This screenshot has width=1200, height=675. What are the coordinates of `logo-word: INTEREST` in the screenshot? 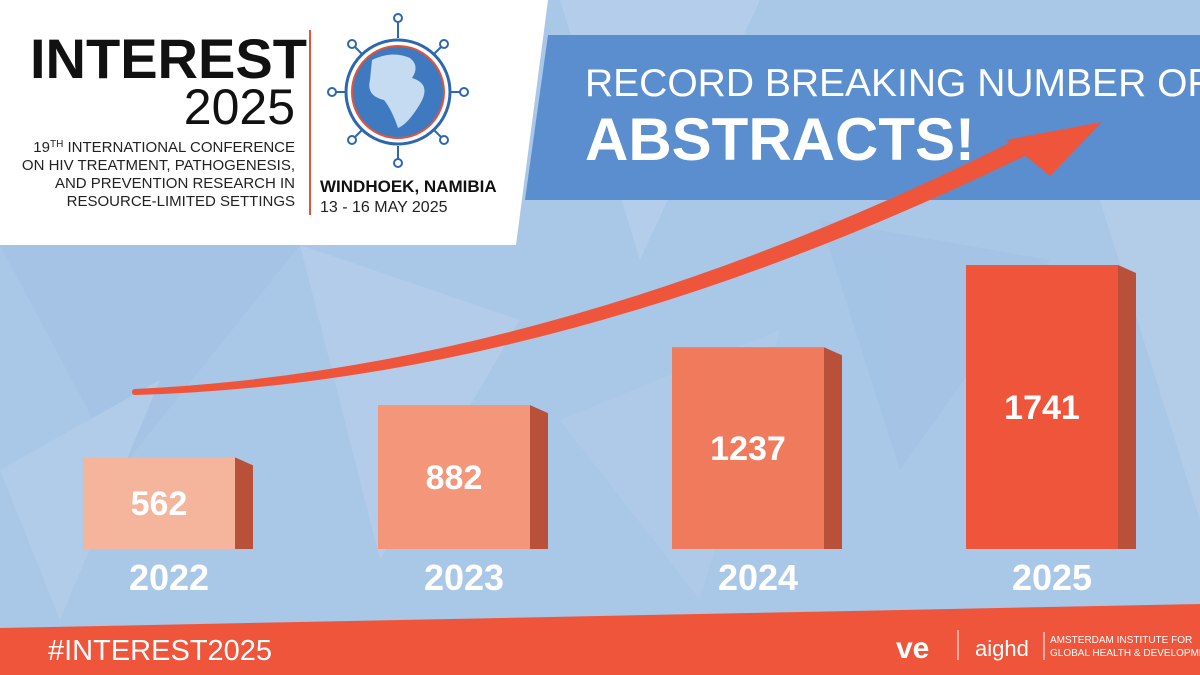 It's located at (168, 58).